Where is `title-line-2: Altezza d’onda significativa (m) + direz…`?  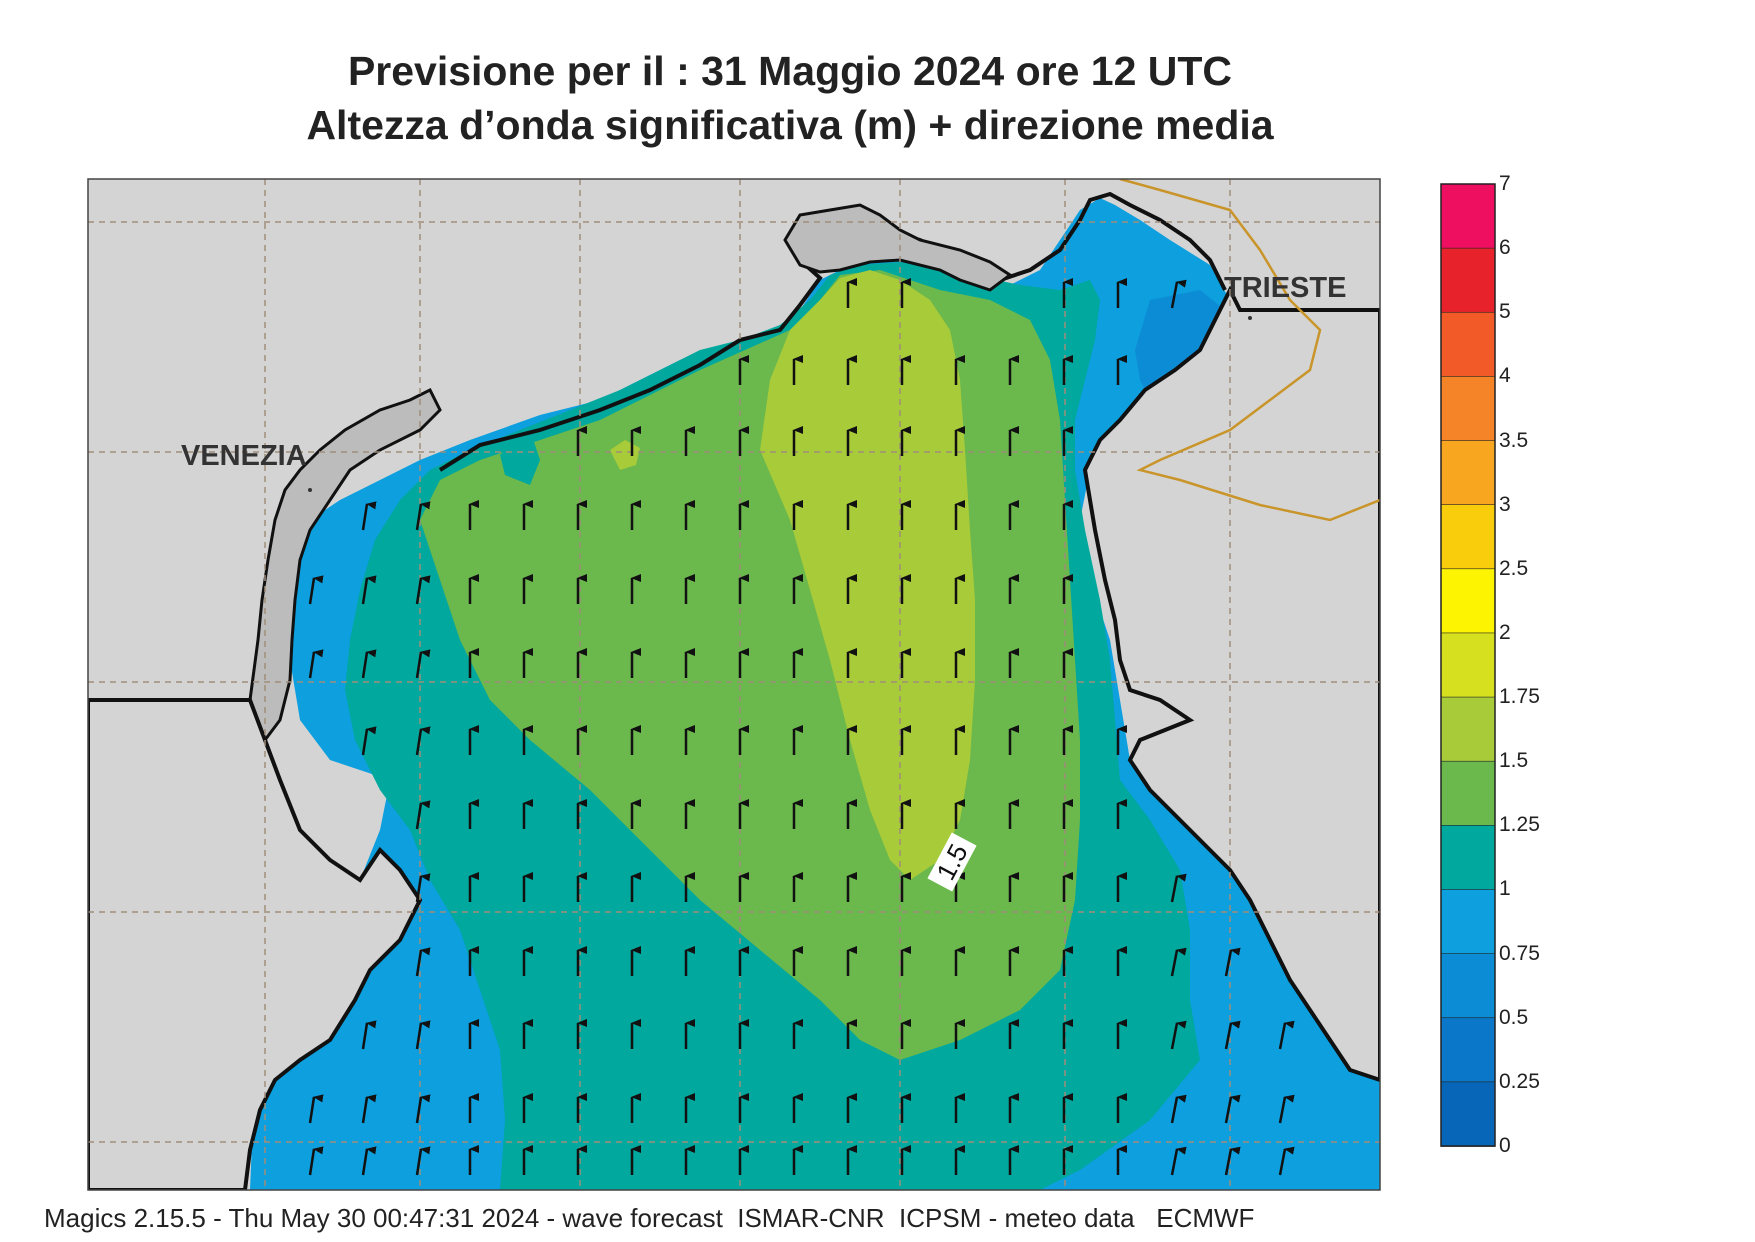 title-line-2: Altezza d’onda significativa (m) + direz… is located at coordinates (790, 125).